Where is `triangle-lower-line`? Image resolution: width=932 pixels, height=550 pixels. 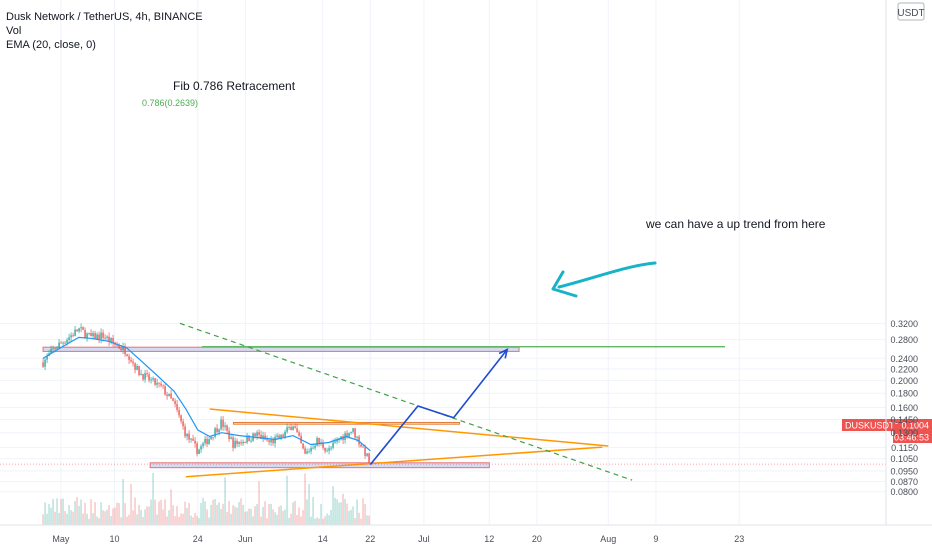
triangle-lower-line is located at coordinates (394, 462).